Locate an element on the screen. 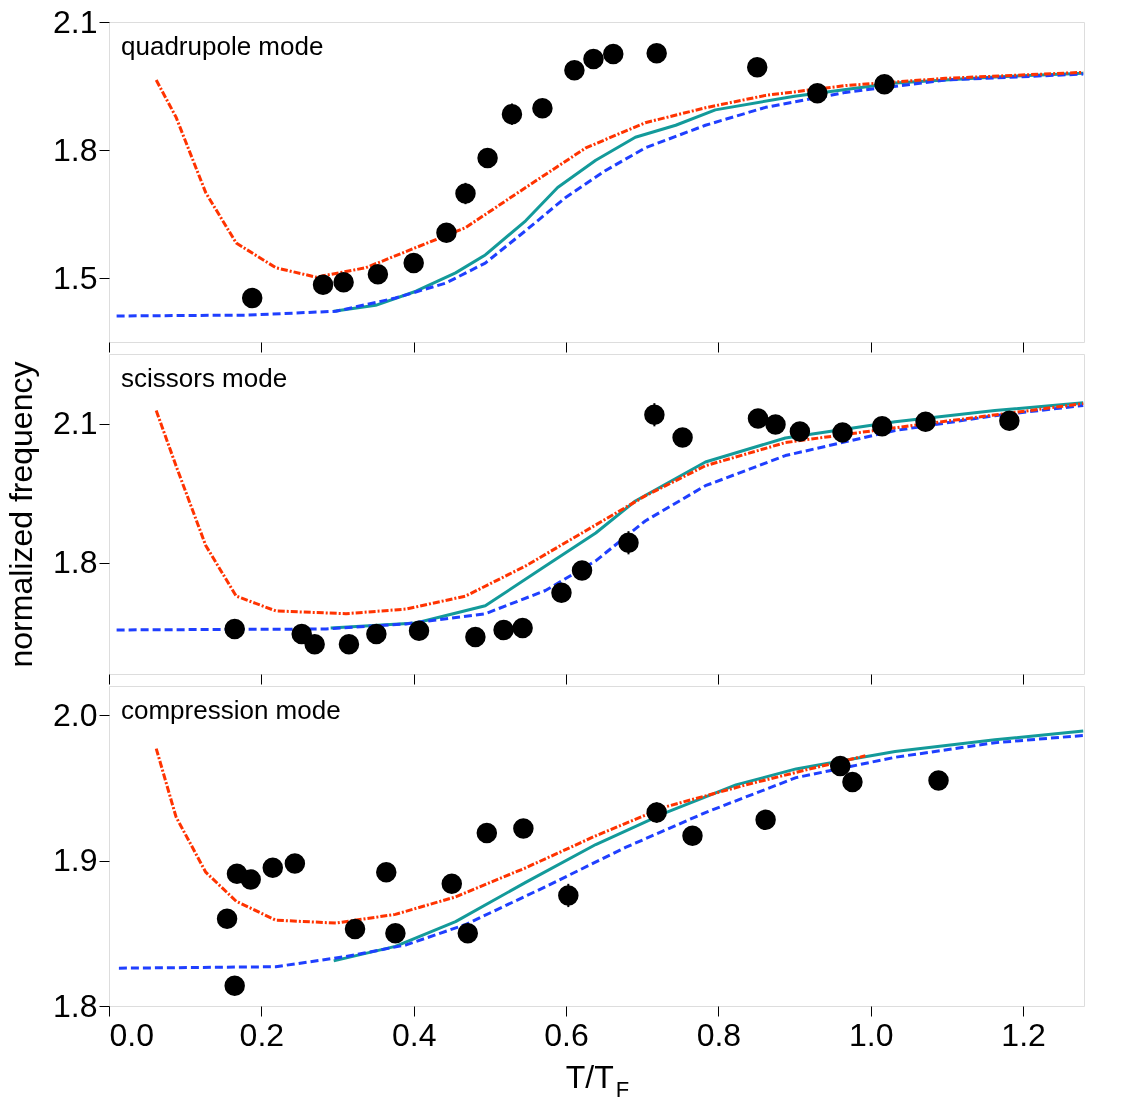  x-tick-label: 0.4 is located at coordinates (414, 1034).